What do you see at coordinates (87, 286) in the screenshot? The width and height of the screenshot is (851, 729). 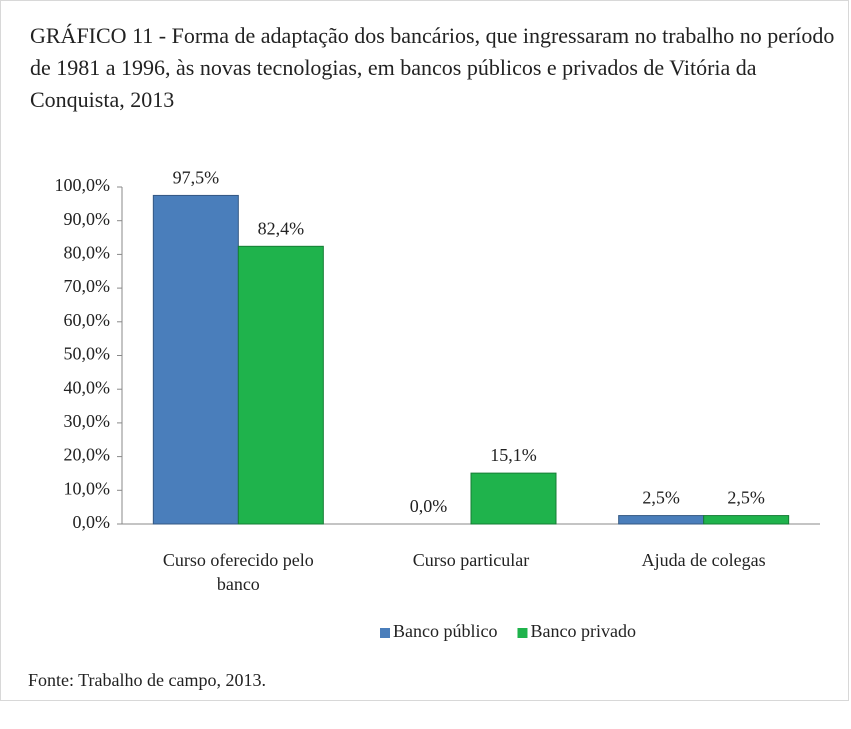 I see `y-tick-label: 70,0%` at bounding box center [87, 286].